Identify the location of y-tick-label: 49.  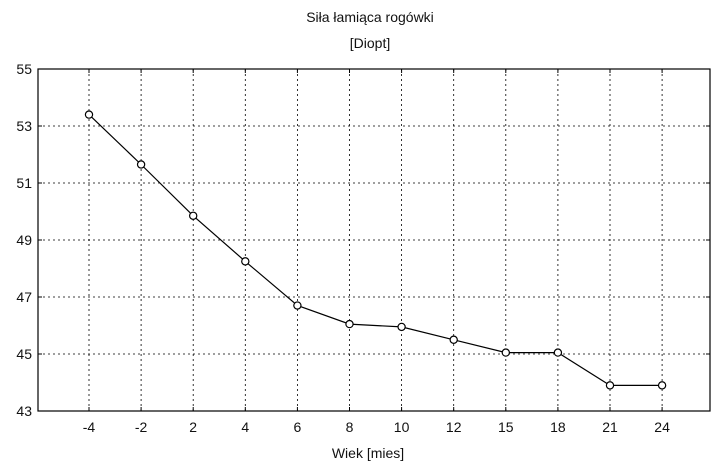
(24, 240).